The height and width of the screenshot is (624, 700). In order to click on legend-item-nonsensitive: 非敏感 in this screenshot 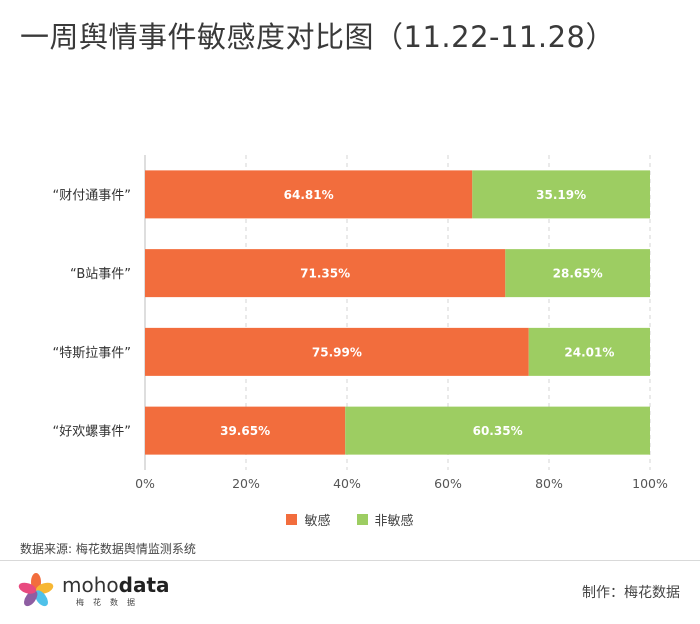, I will do `click(385, 519)`.